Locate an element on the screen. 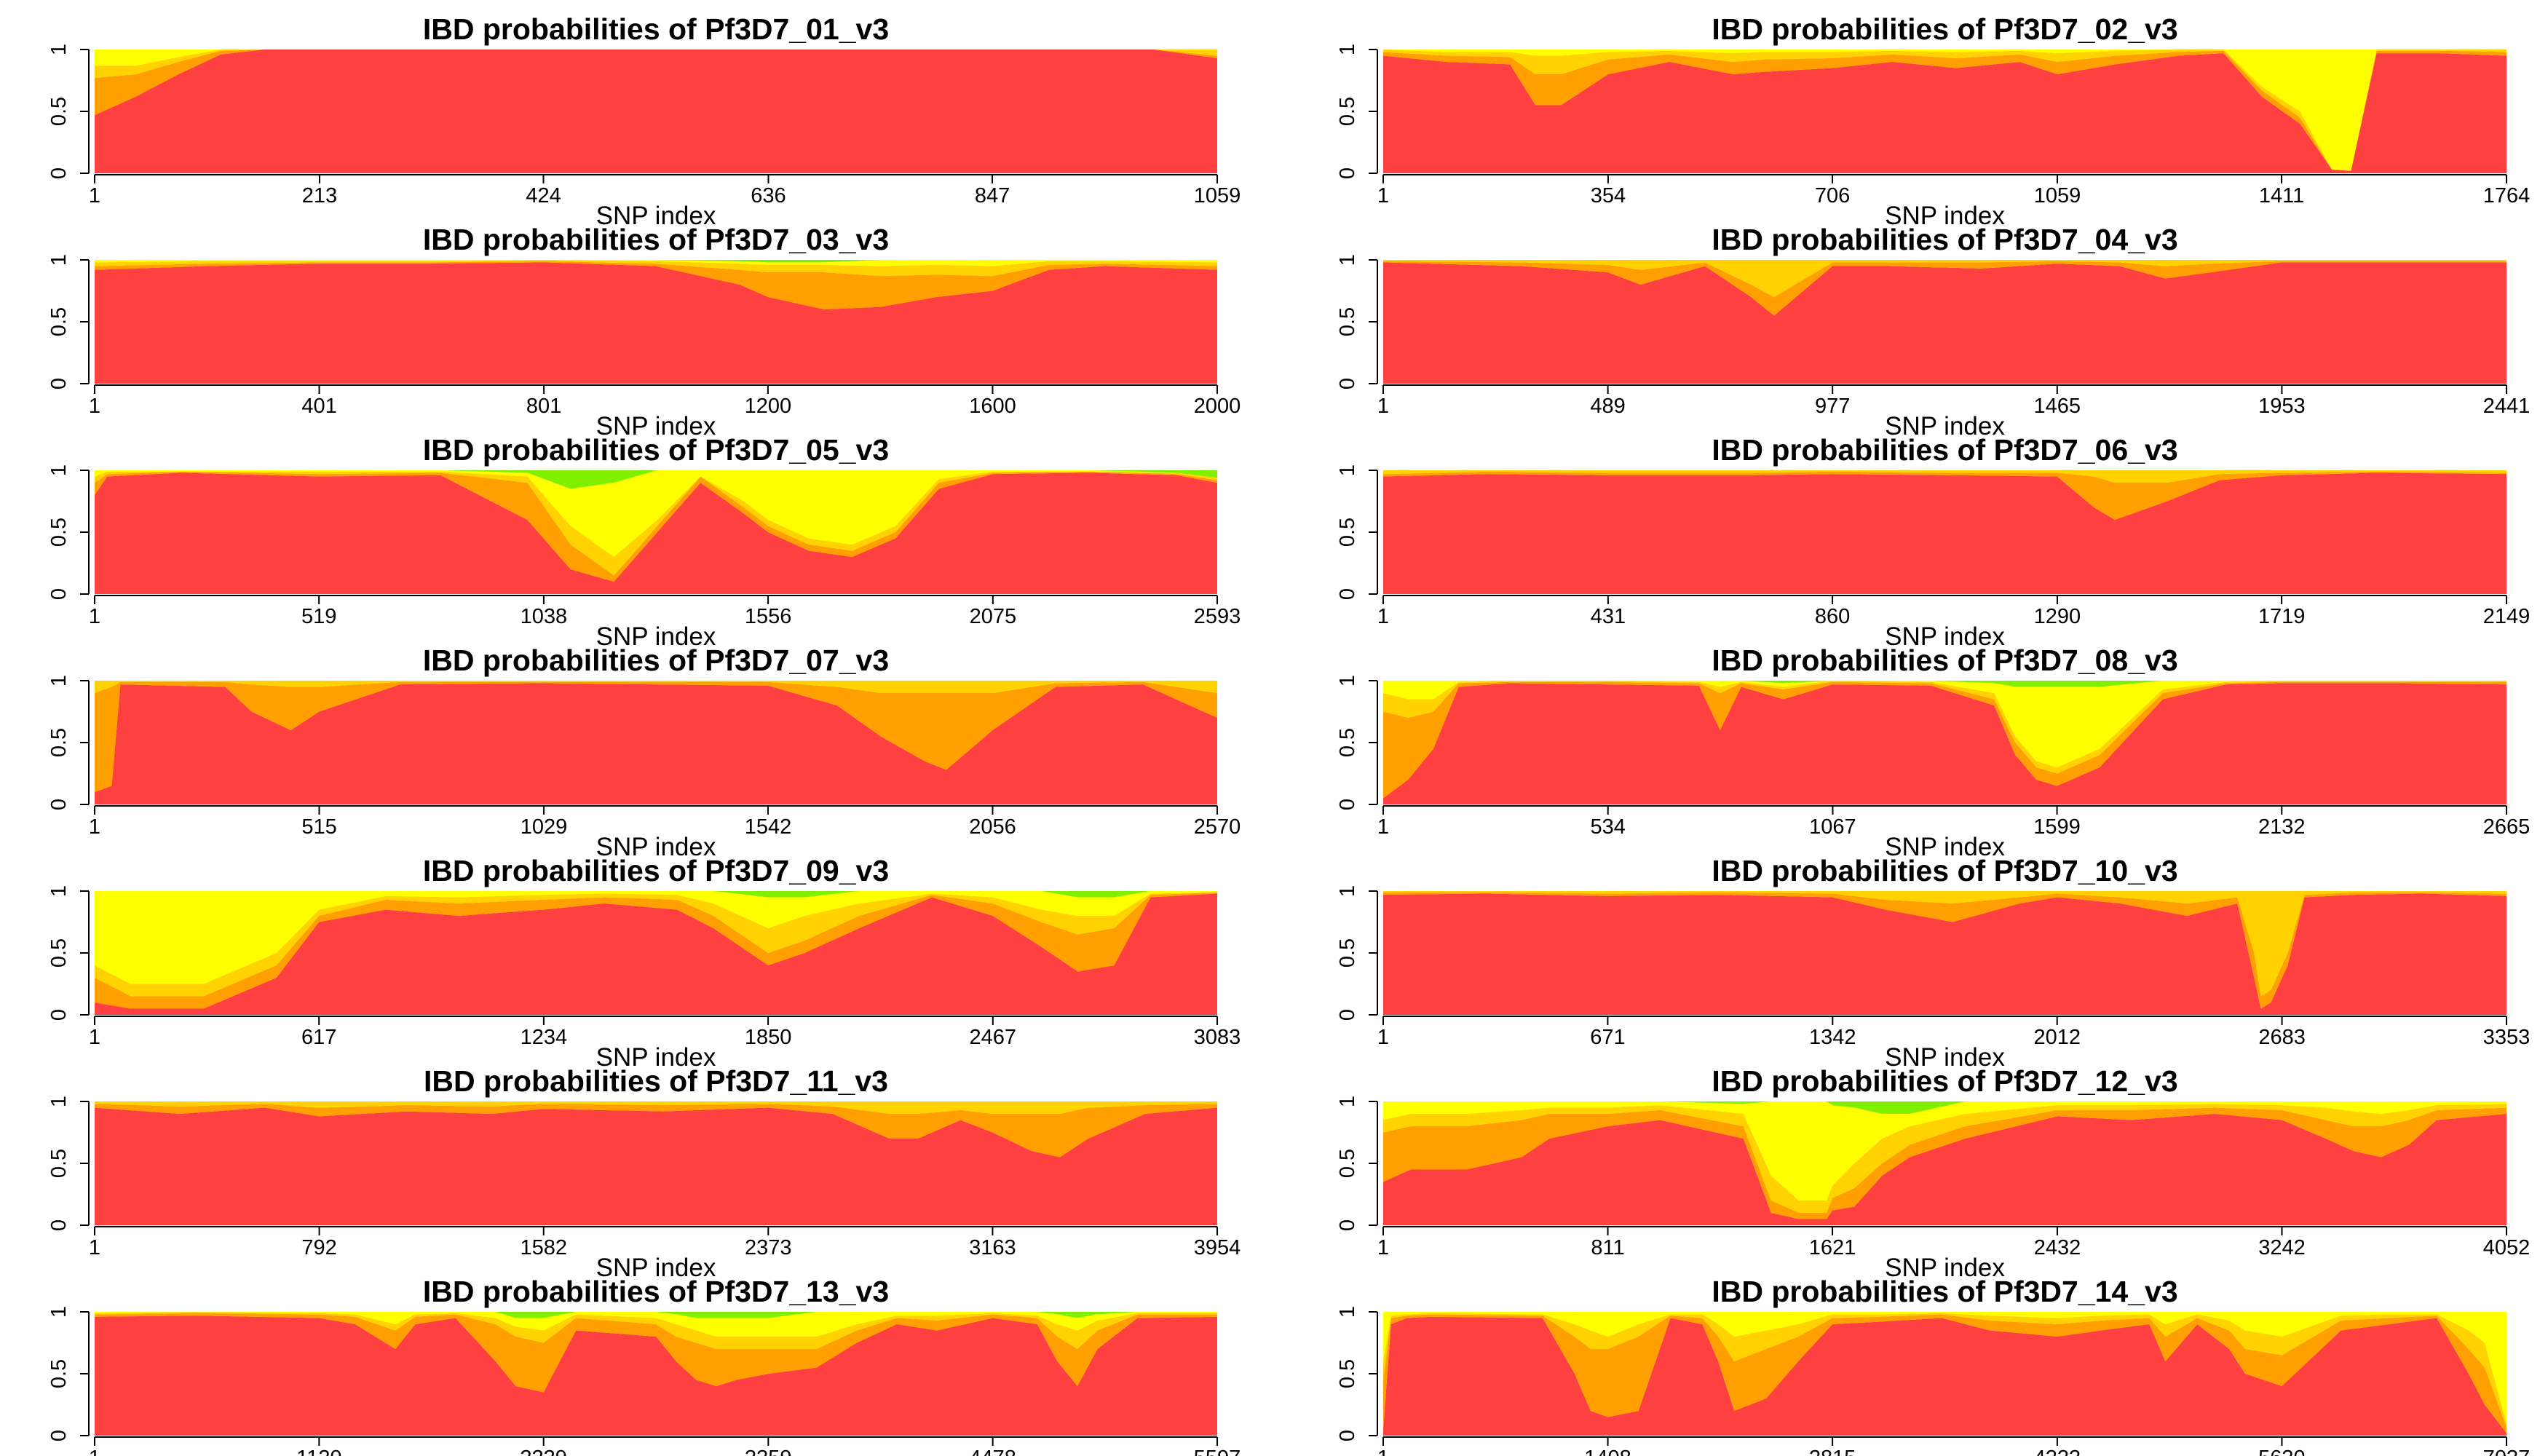  x-tick-label: 2075 is located at coordinates (993, 616).